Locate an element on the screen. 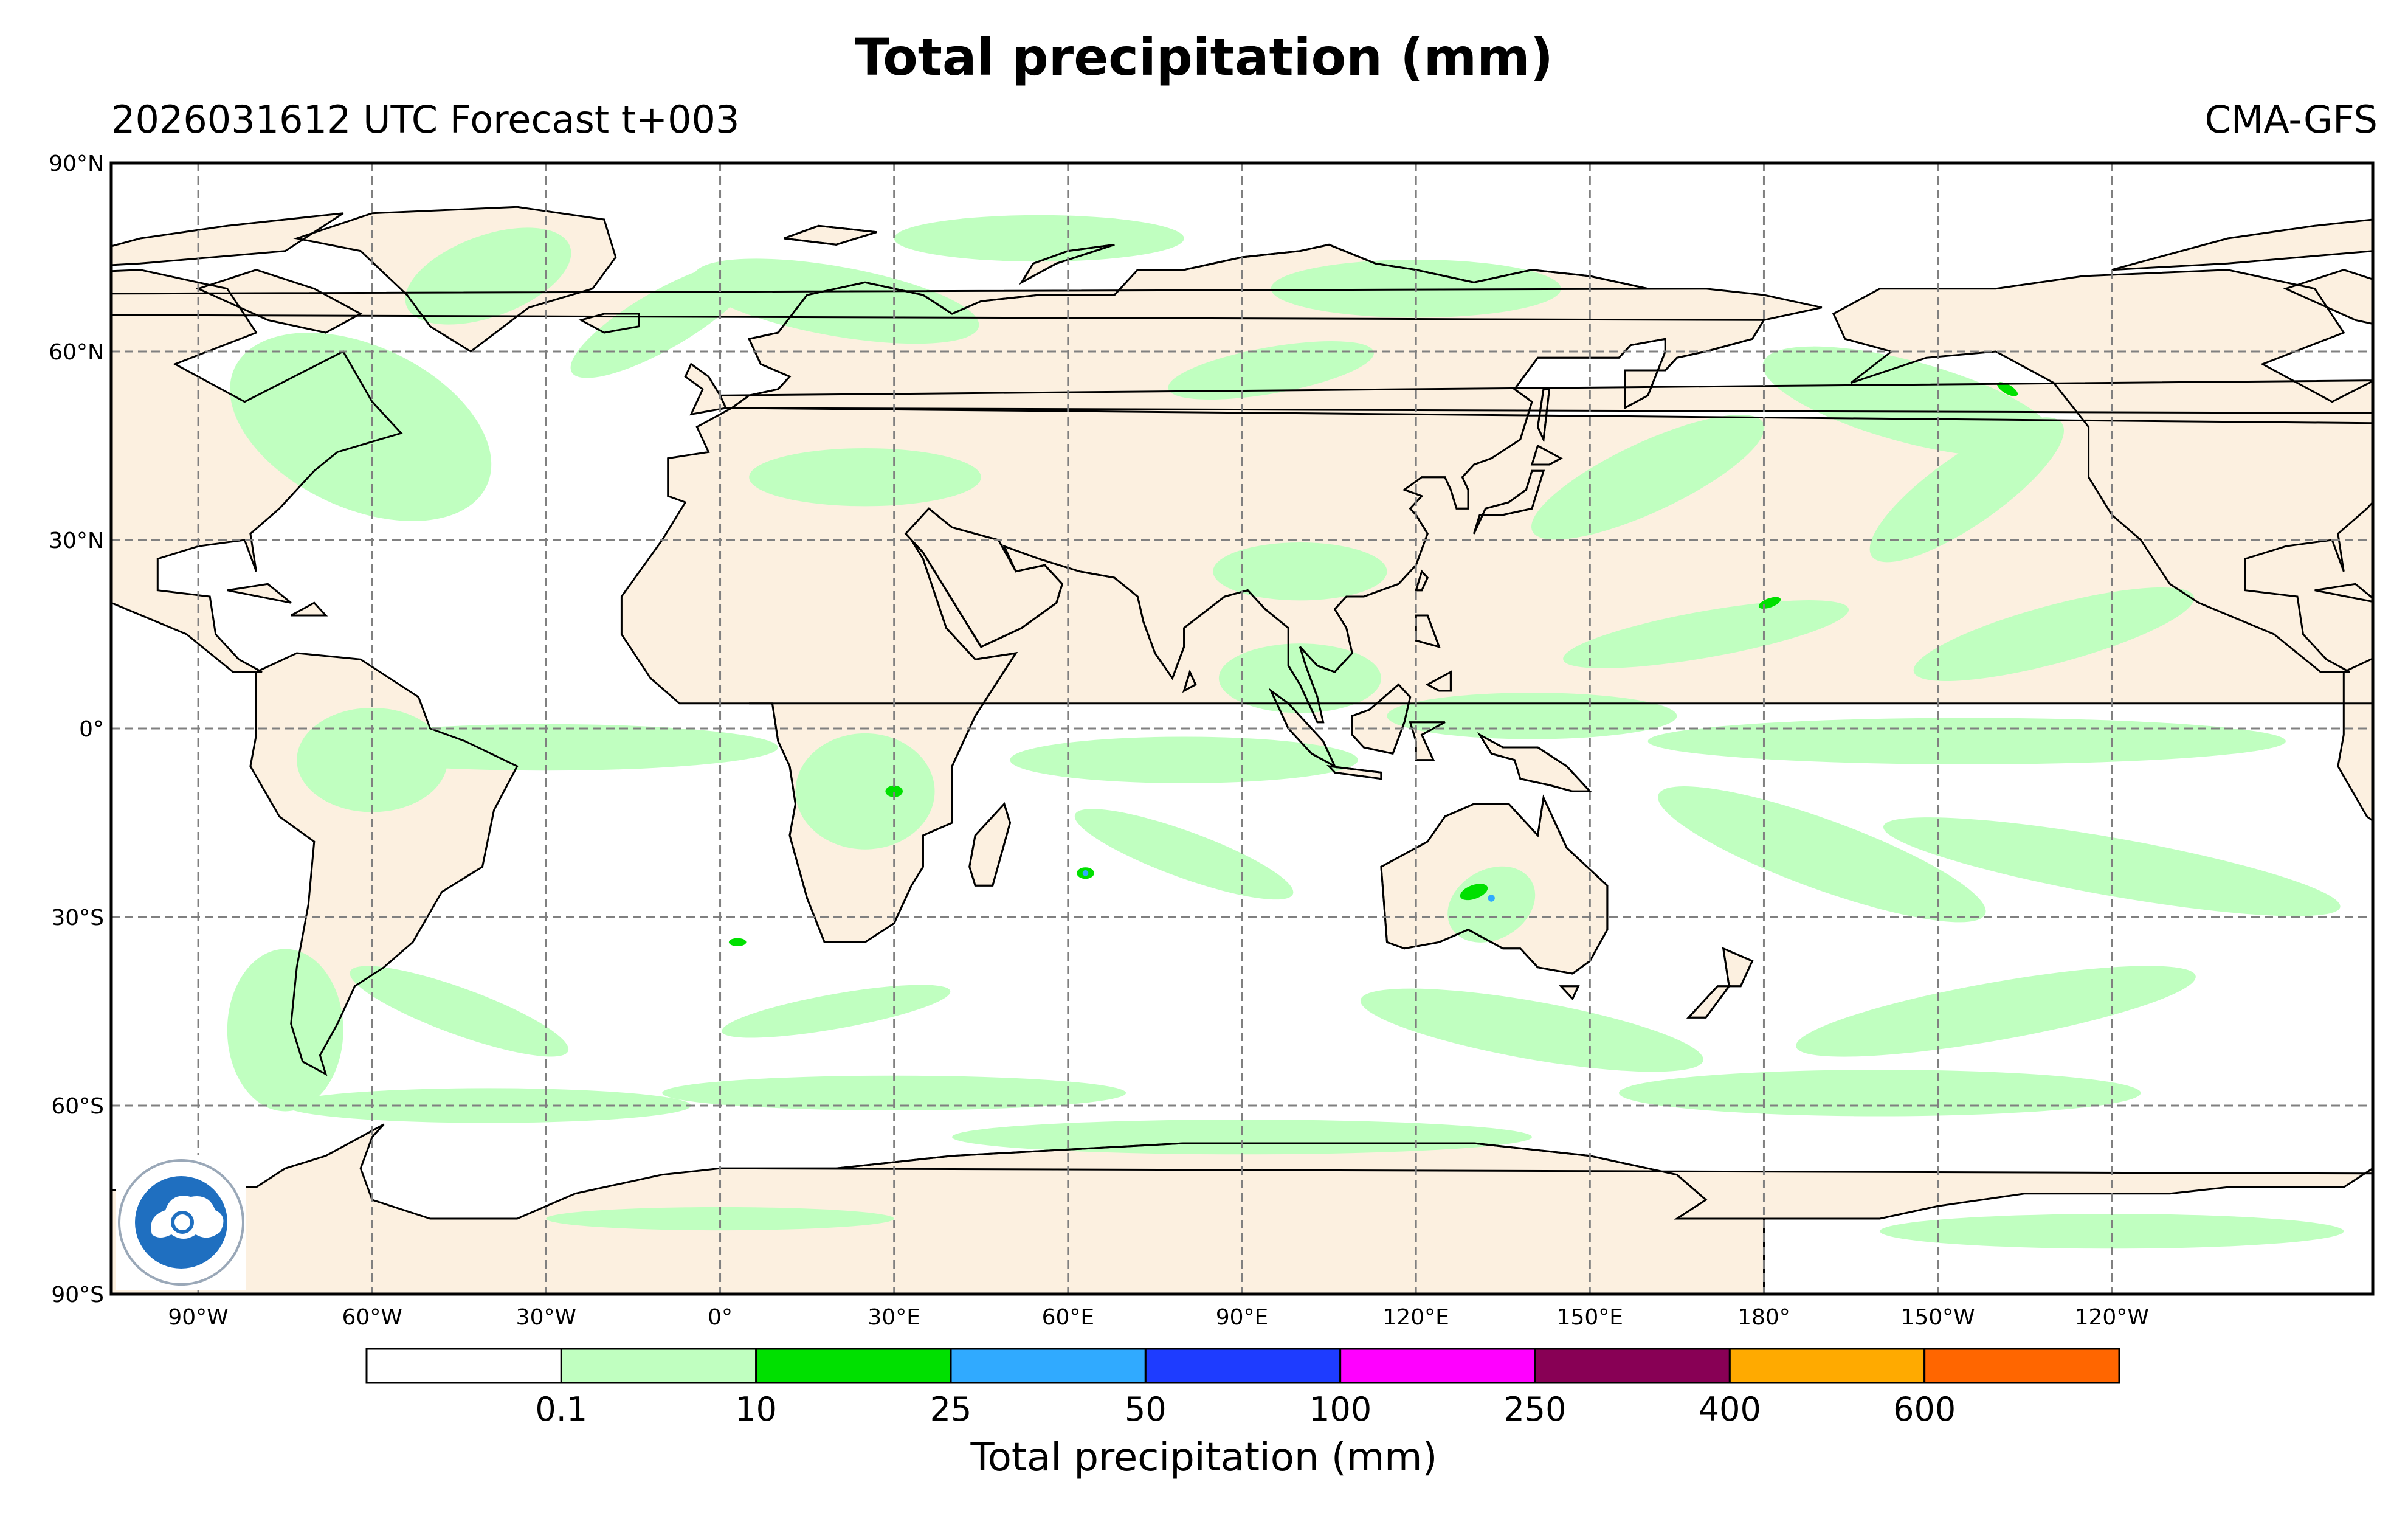  colorbar-tick-label: 10 is located at coordinates (756, 1409).